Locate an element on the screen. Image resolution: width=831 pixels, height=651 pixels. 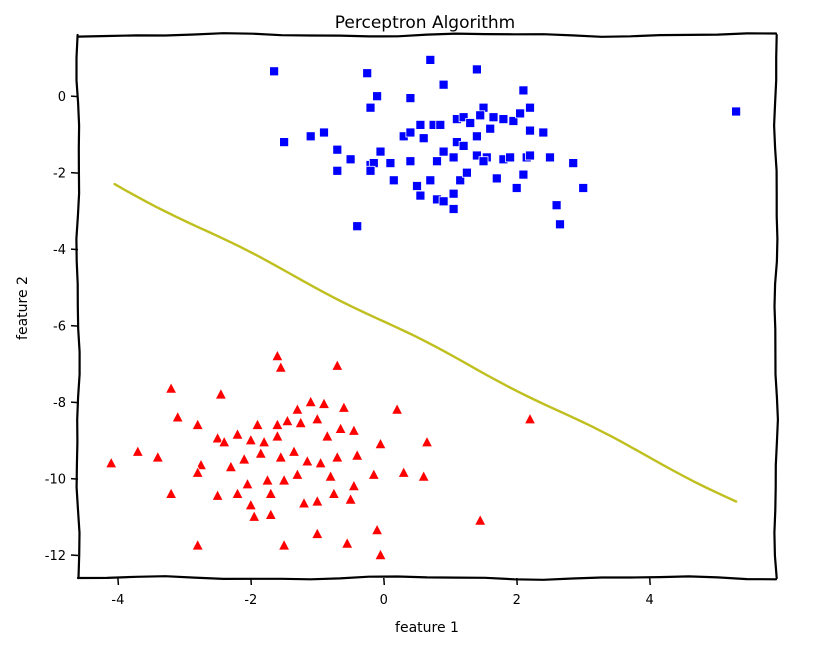
y-tick-label: -10 is located at coordinates (55, 480).